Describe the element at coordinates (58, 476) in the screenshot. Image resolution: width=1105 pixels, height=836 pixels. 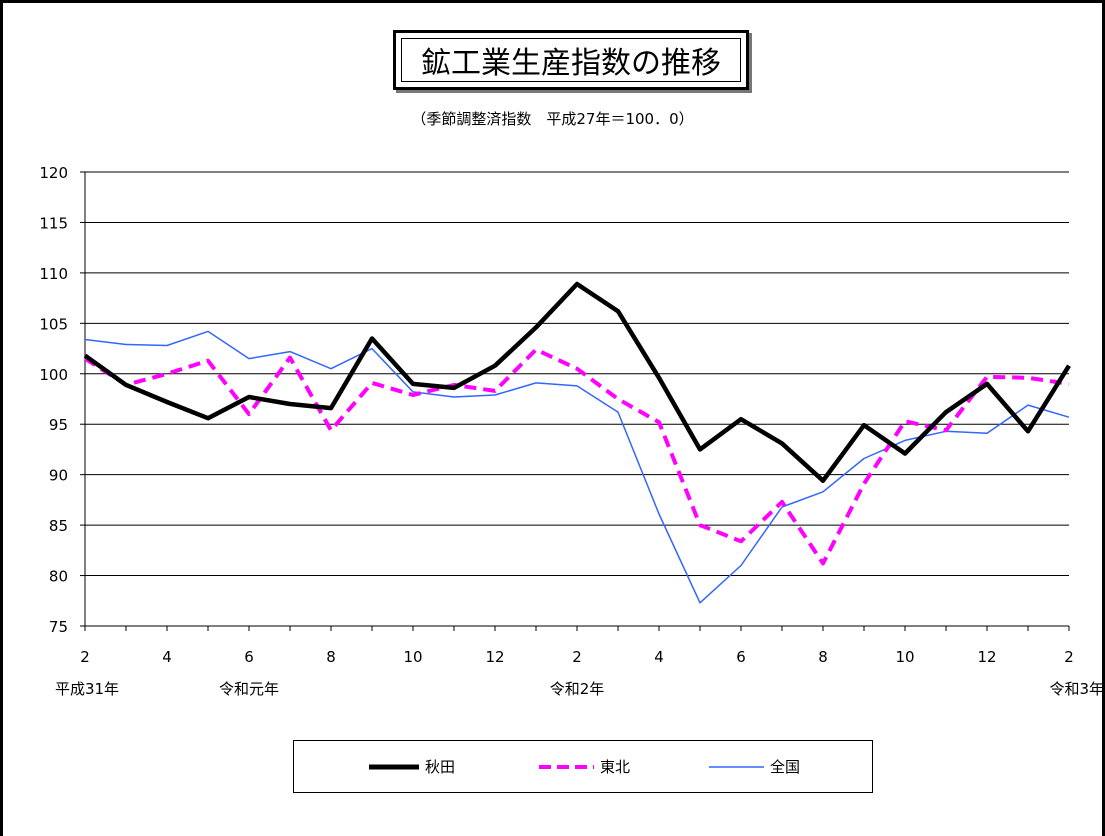
I see `y-tick-label: 90` at that location.